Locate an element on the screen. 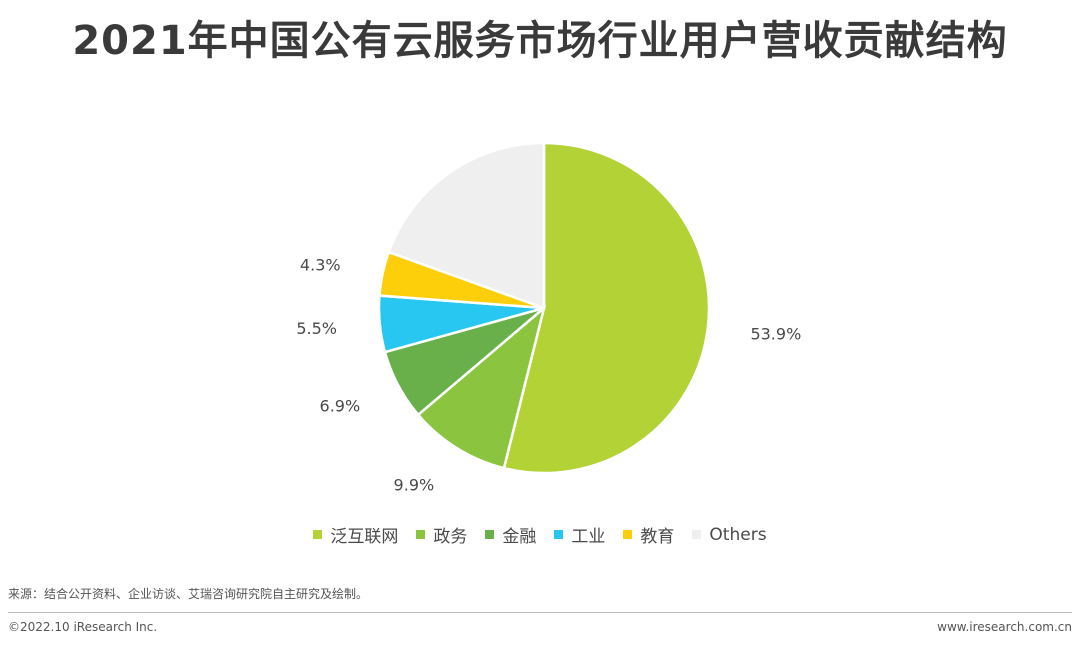 This screenshot has height=648, width=1080. legend-item-industry: 工业 is located at coordinates (579, 534).